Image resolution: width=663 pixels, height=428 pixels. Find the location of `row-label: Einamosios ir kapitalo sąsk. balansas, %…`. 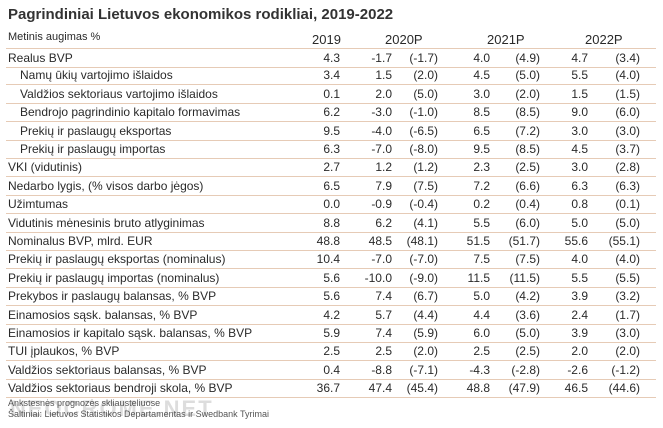

row-label: Einamosios ir kapitalo sąsk. balansas, %… is located at coordinates (130, 333).